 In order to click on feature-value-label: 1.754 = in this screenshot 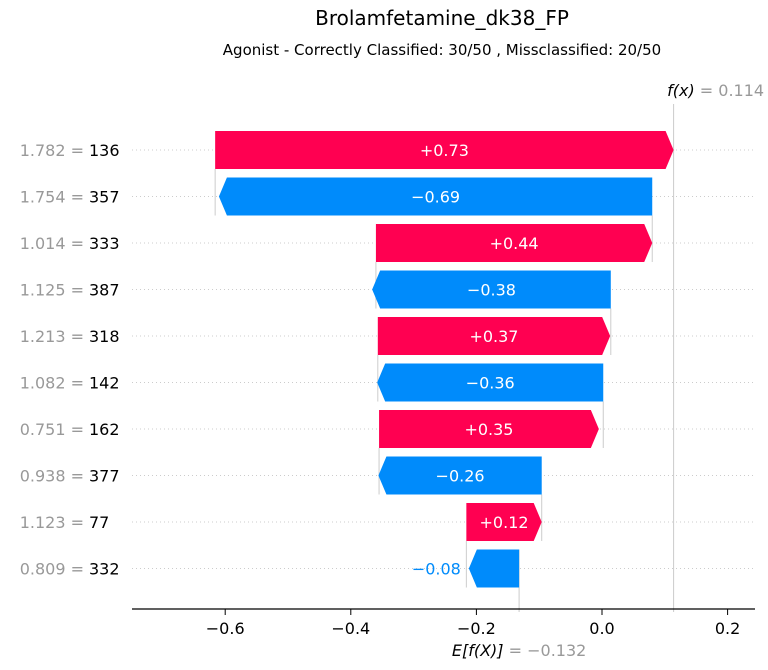, I will do `click(52, 197)`.